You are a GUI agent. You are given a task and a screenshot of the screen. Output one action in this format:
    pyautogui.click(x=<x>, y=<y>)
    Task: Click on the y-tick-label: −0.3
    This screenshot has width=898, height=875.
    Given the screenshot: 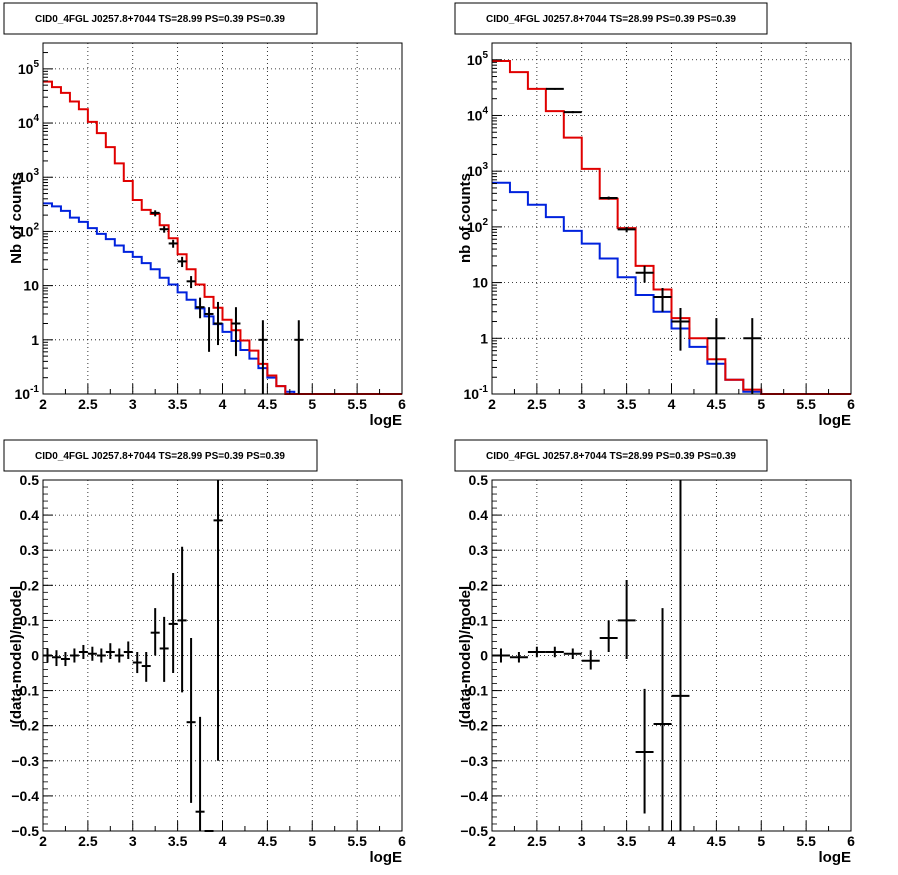 What is the action you would take?
    pyautogui.click(x=25, y=761)
    